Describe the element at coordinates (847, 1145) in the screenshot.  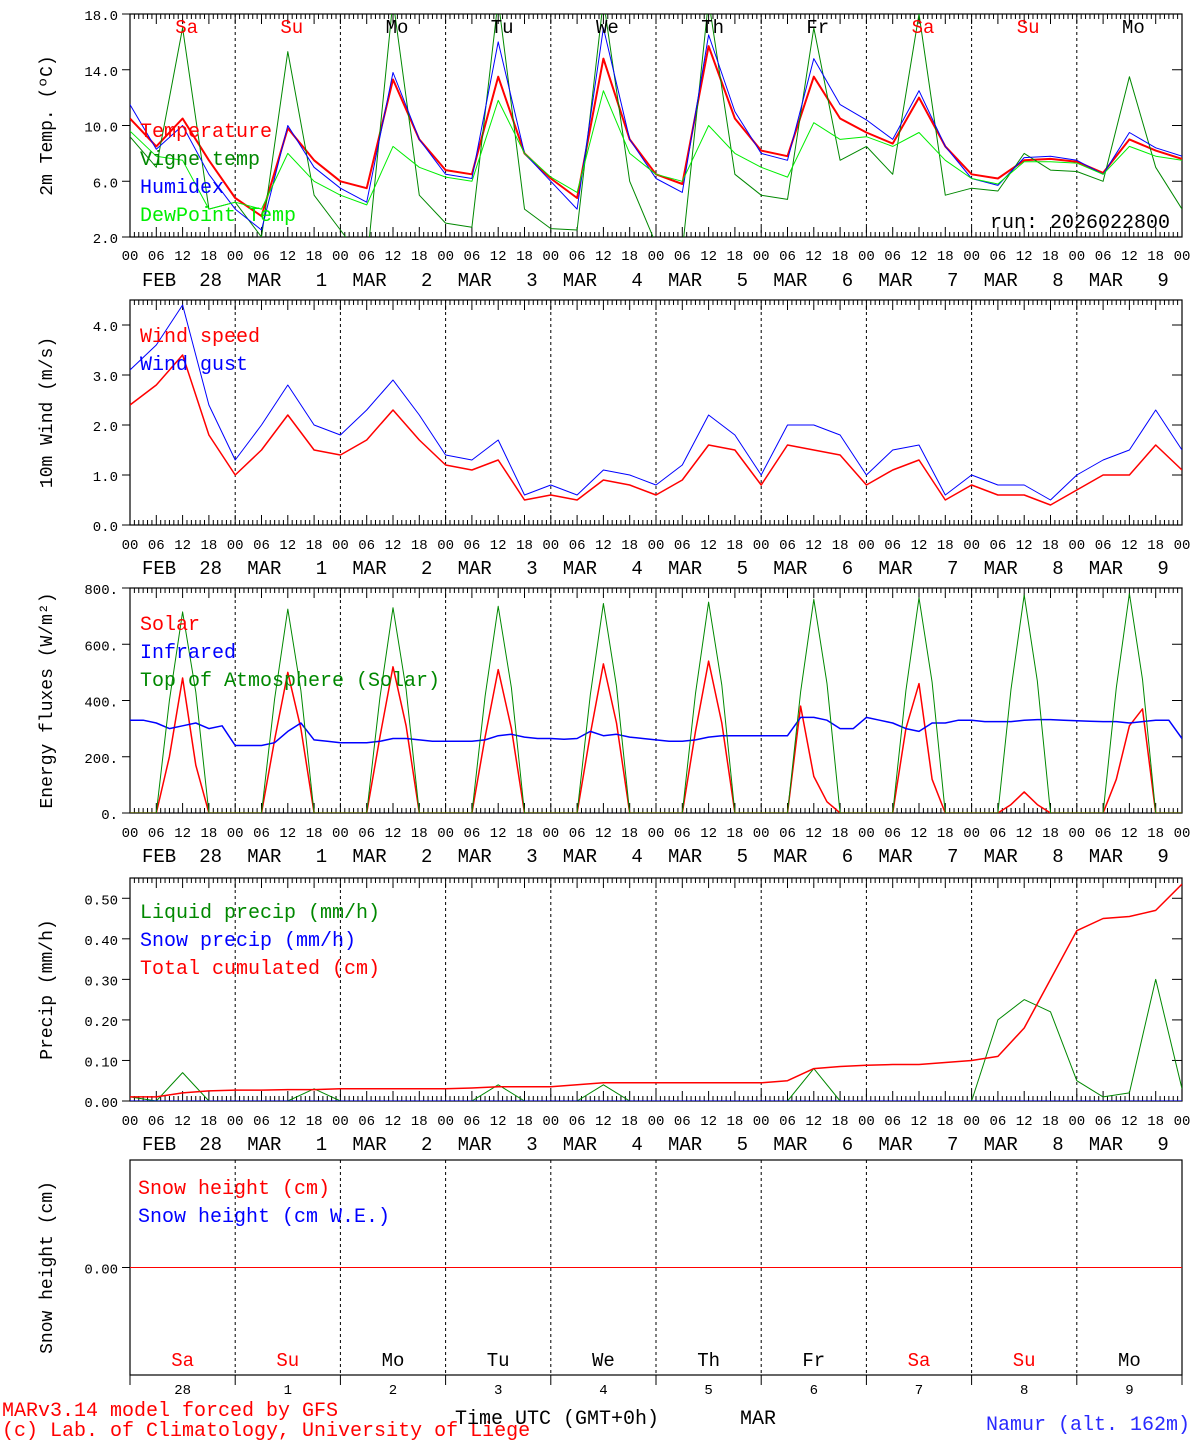
I see `date-label-day: 6` at that location.